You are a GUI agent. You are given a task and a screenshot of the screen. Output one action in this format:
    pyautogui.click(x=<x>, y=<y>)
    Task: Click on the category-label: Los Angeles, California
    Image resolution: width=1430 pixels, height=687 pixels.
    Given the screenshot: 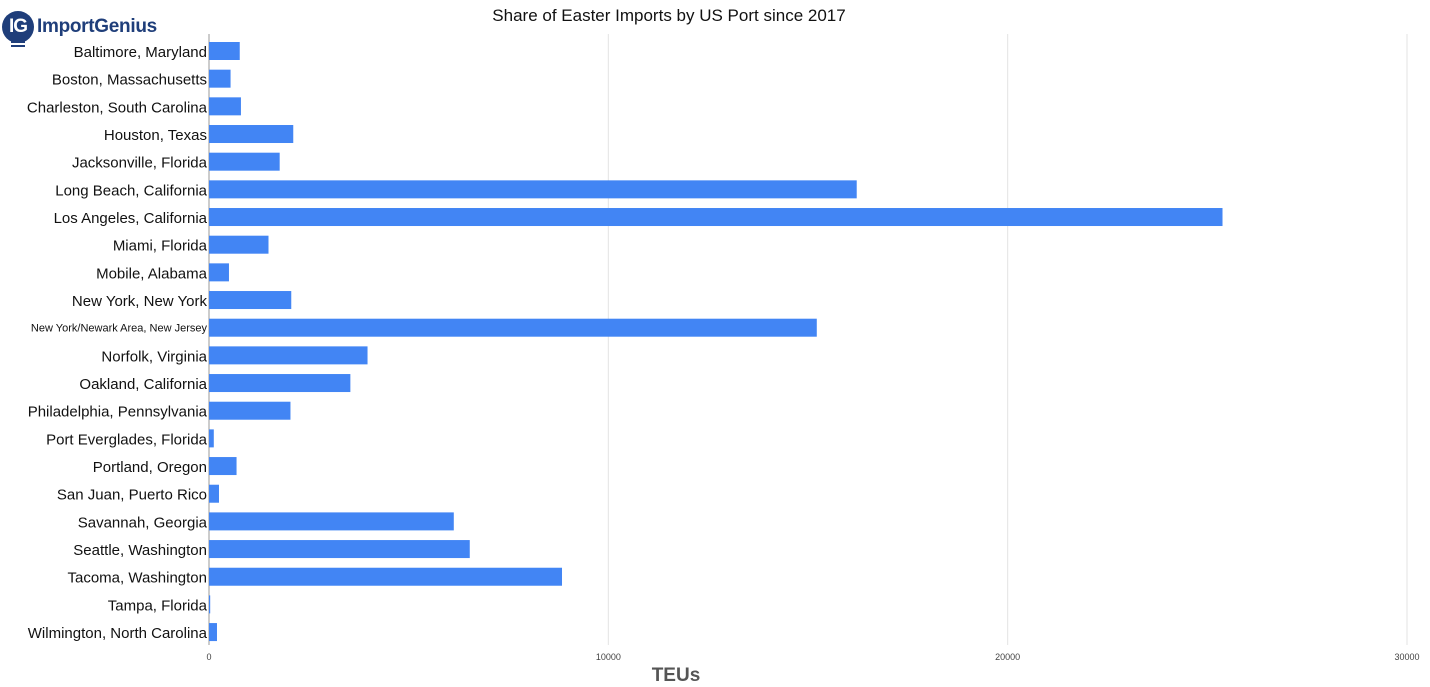 What is the action you would take?
    pyautogui.click(x=131, y=218)
    